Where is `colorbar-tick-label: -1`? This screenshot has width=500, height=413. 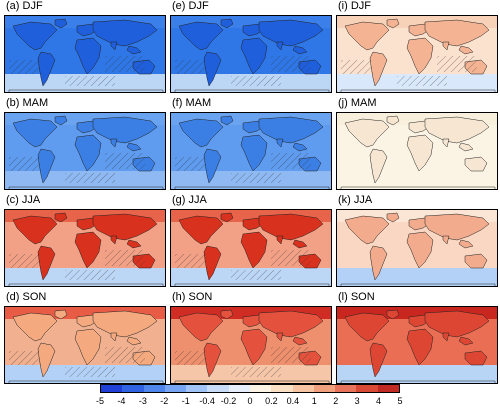
colorbar-tick-label: -1 is located at coordinates (185, 401).